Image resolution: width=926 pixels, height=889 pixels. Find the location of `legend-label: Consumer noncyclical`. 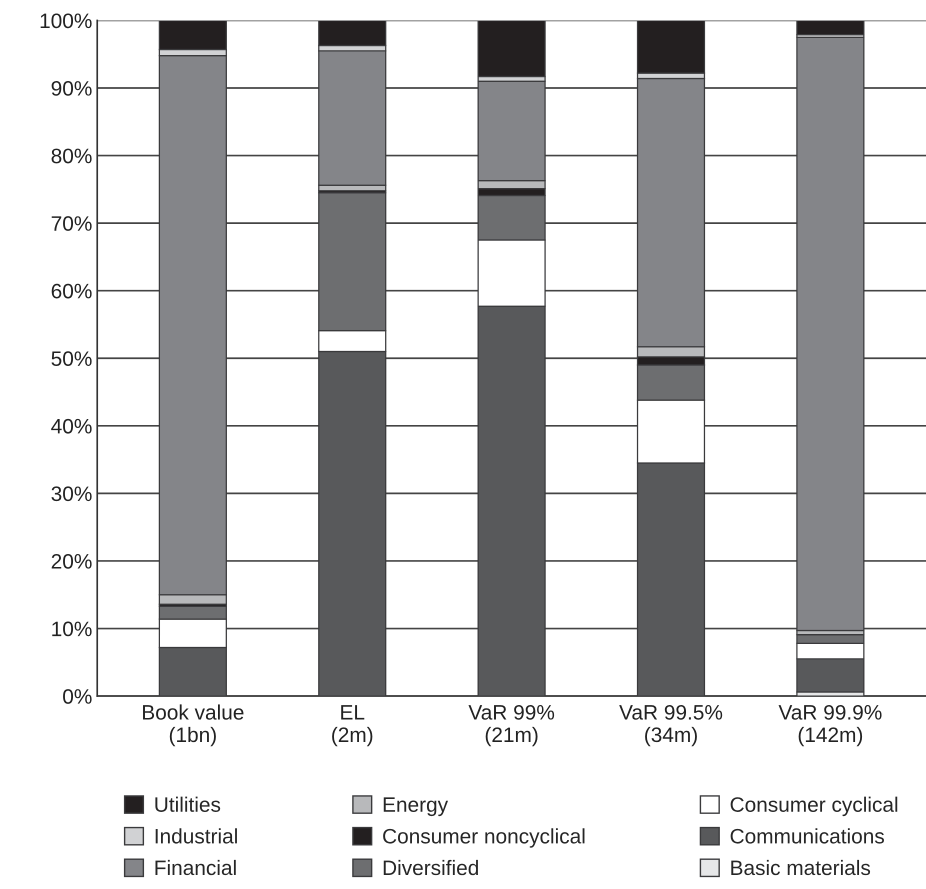

legend-label: Consumer noncyclical is located at coordinates (483, 838).